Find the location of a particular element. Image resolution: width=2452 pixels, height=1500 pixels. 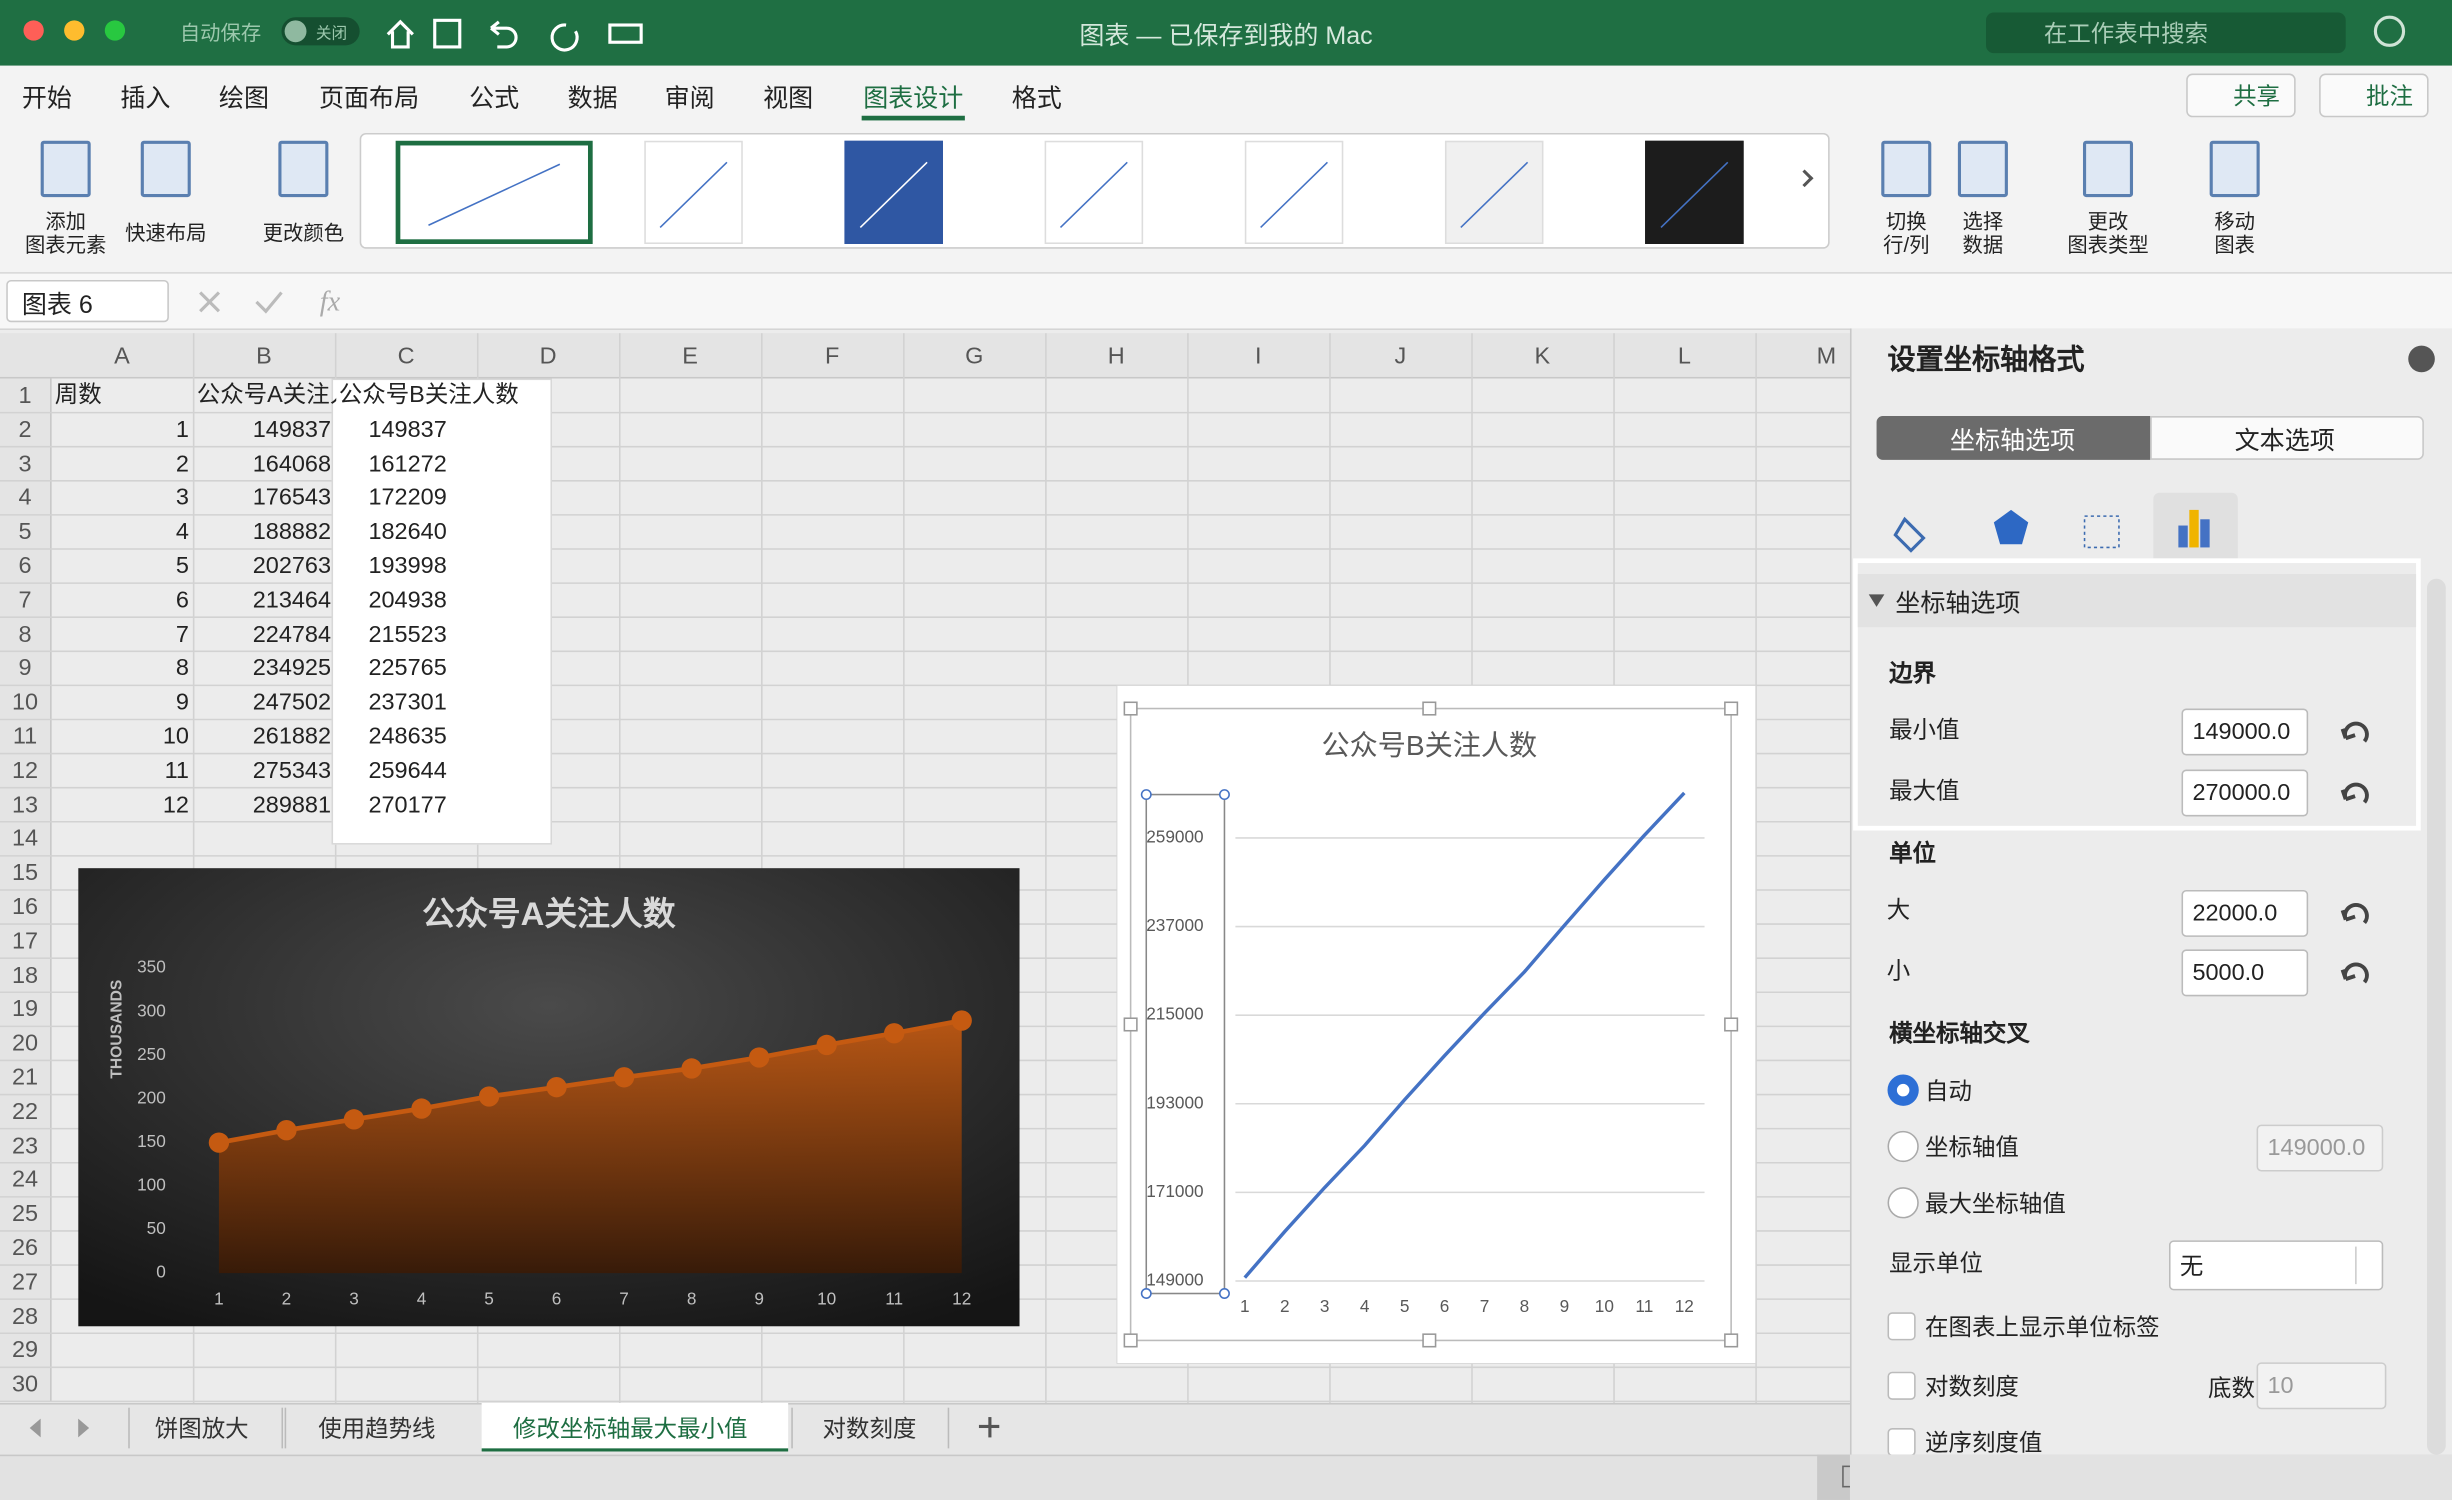

ribbon-tab: 格式 is located at coordinates (1036, 99).